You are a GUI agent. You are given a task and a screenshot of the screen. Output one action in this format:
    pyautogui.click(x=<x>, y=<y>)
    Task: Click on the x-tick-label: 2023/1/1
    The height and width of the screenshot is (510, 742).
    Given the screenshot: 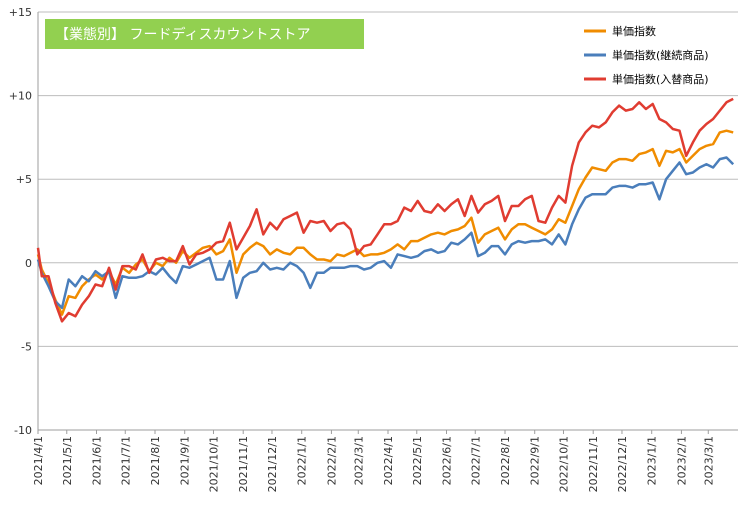 What is the action you would take?
    pyautogui.click(x=652, y=460)
    